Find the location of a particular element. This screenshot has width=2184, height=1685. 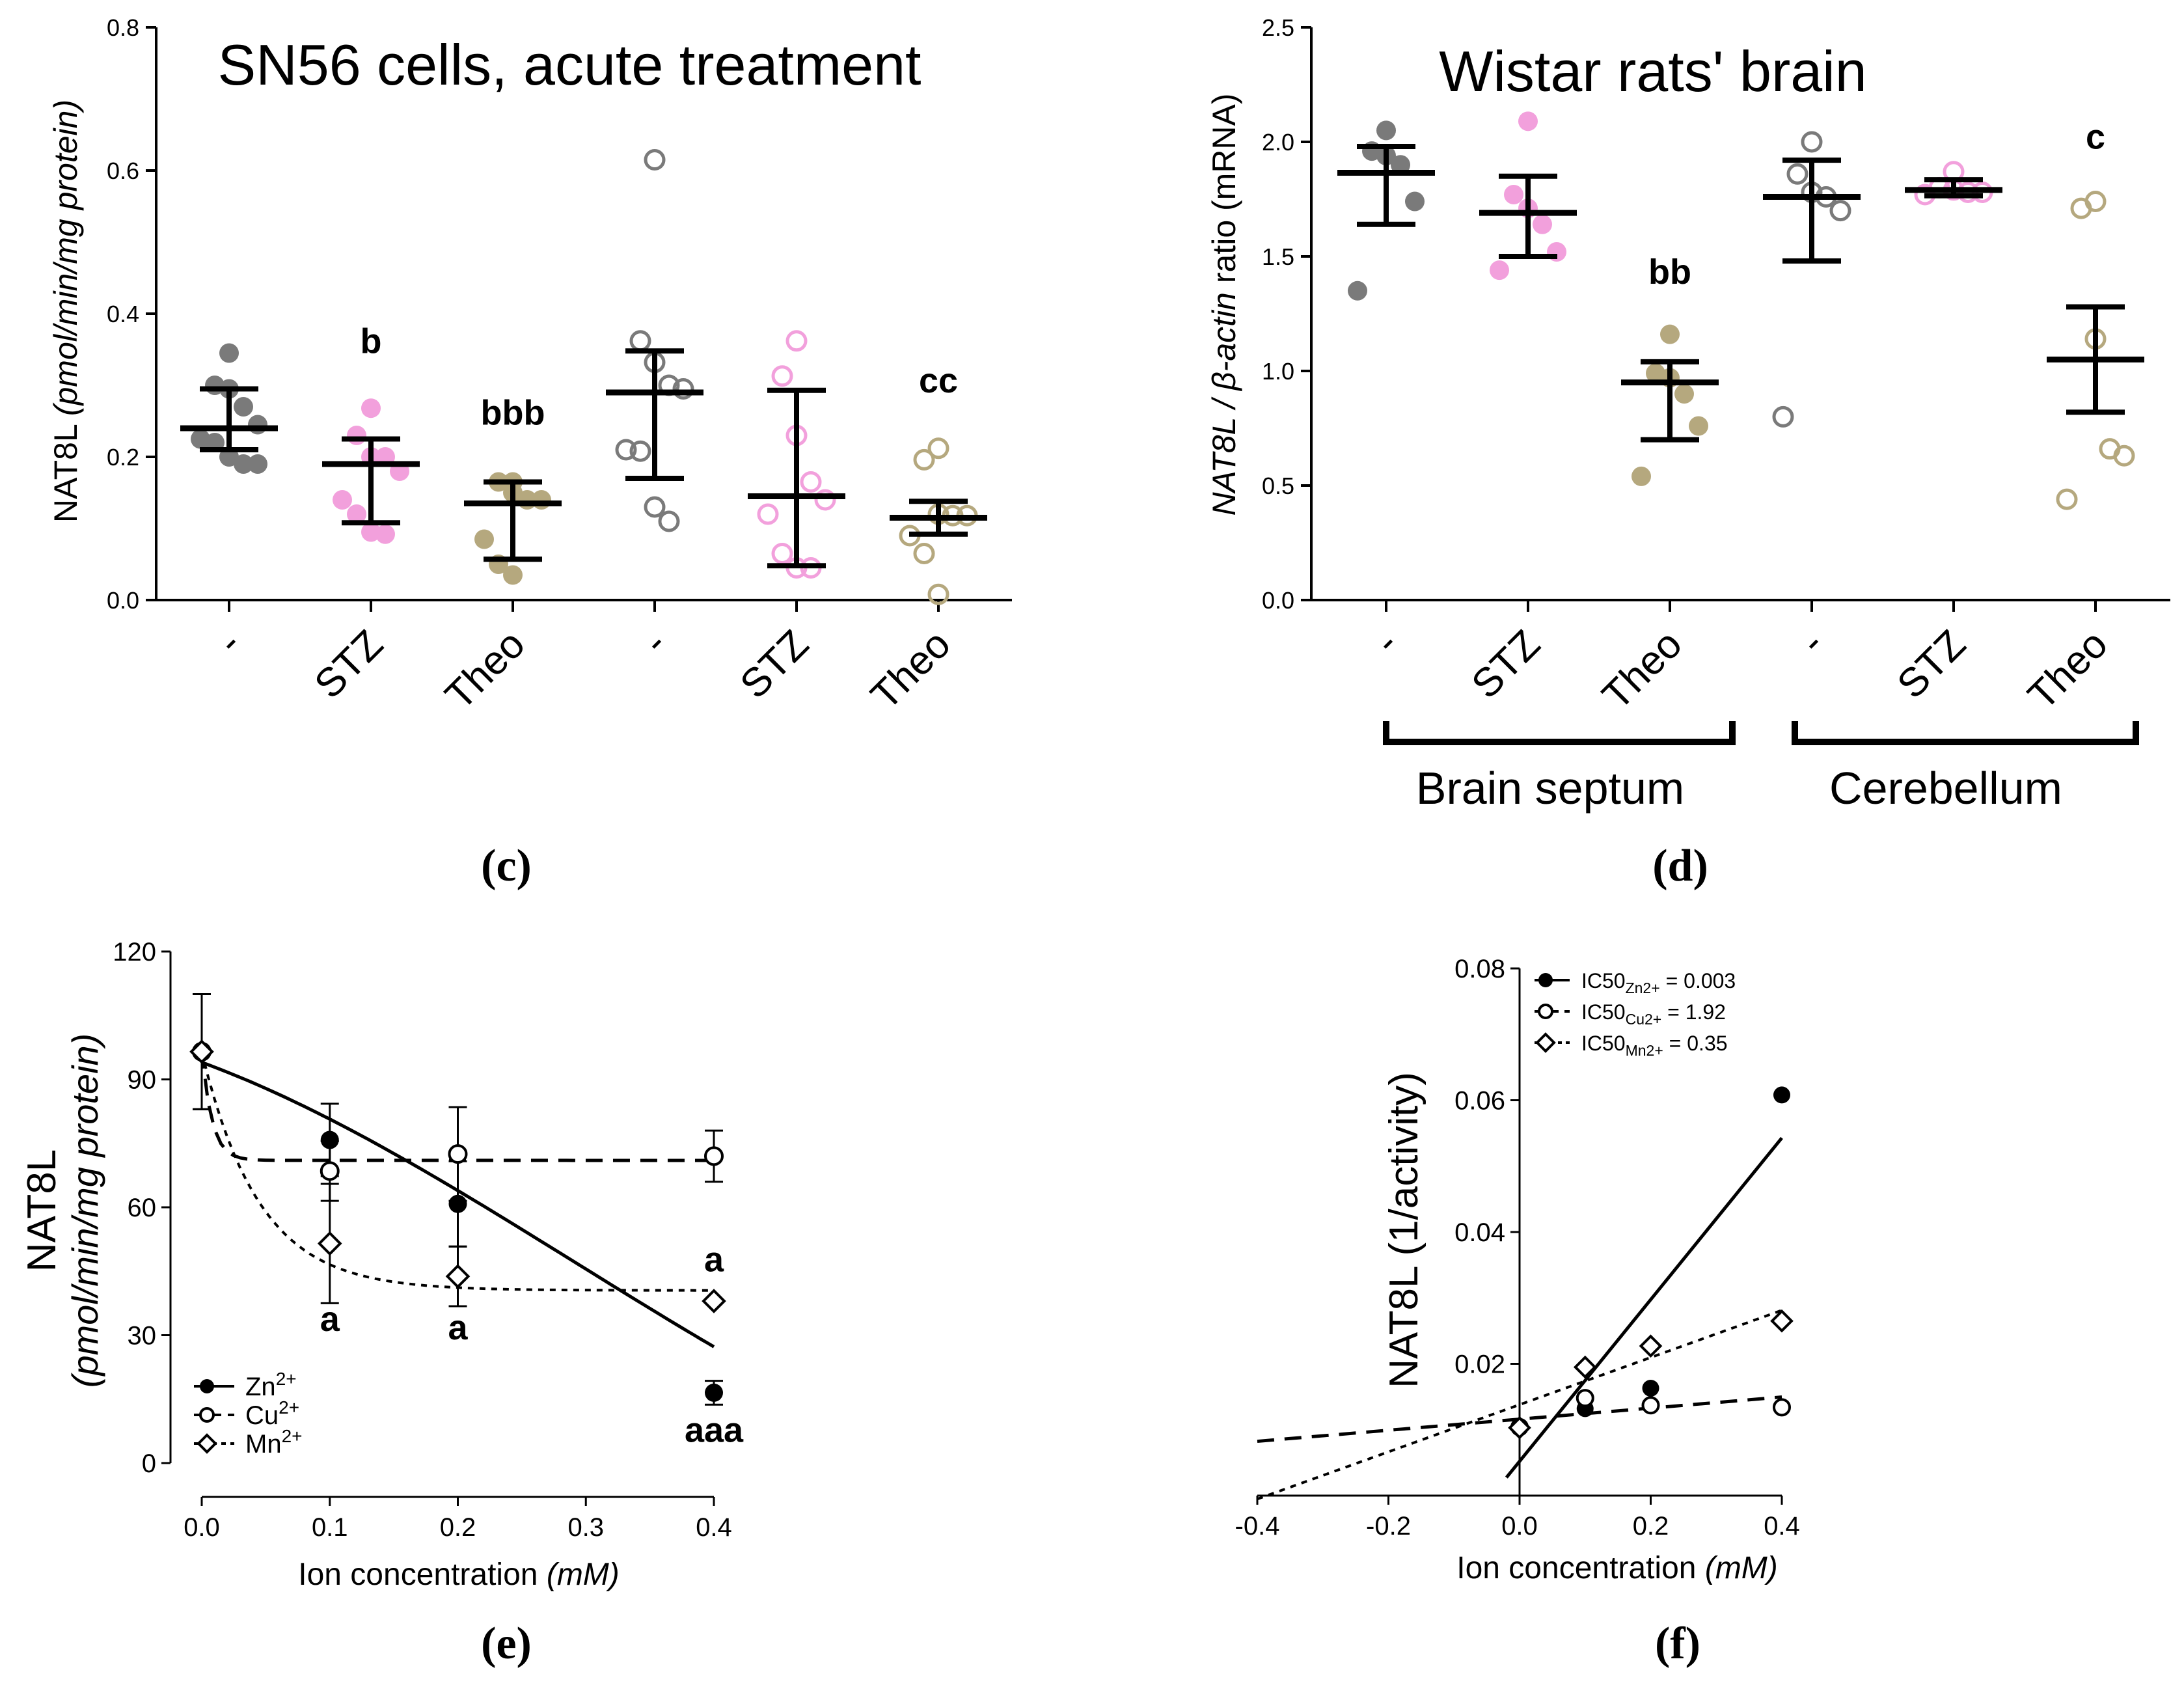

panel-e-axes is located at coordinates (438, 1228).